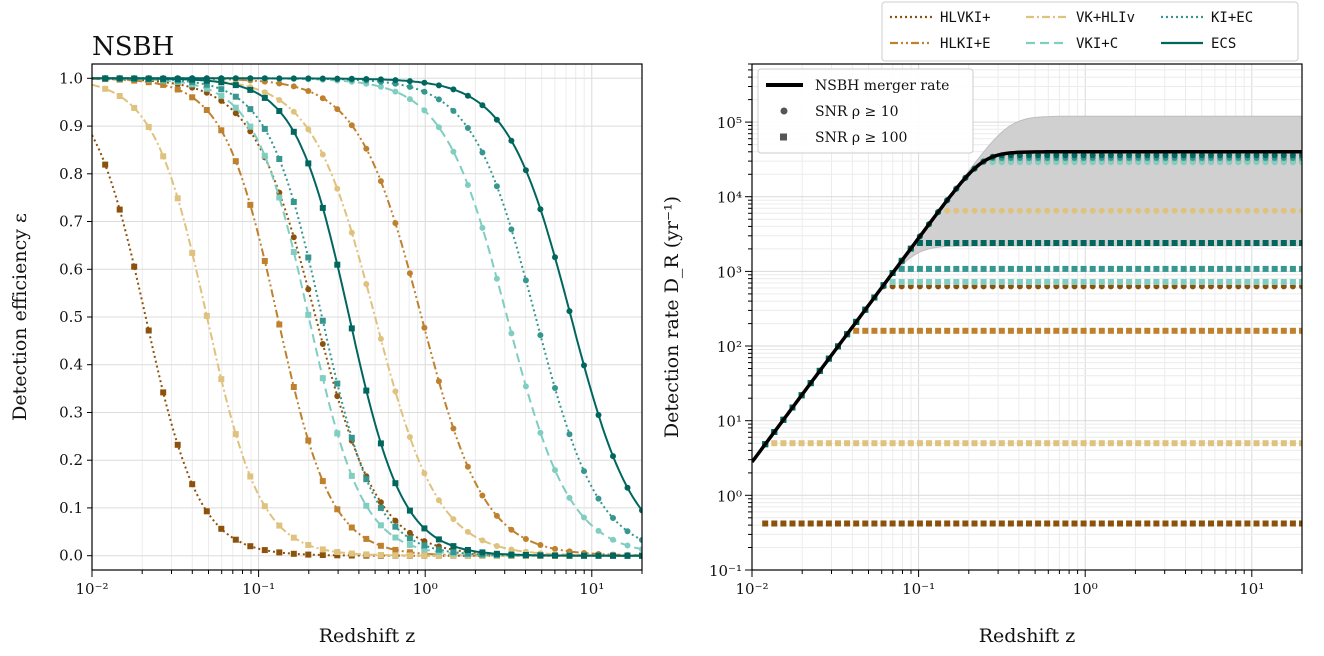 This screenshot has width=1324, height=656. I want to click on y-tick-label: 10⁵, so click(729, 123).